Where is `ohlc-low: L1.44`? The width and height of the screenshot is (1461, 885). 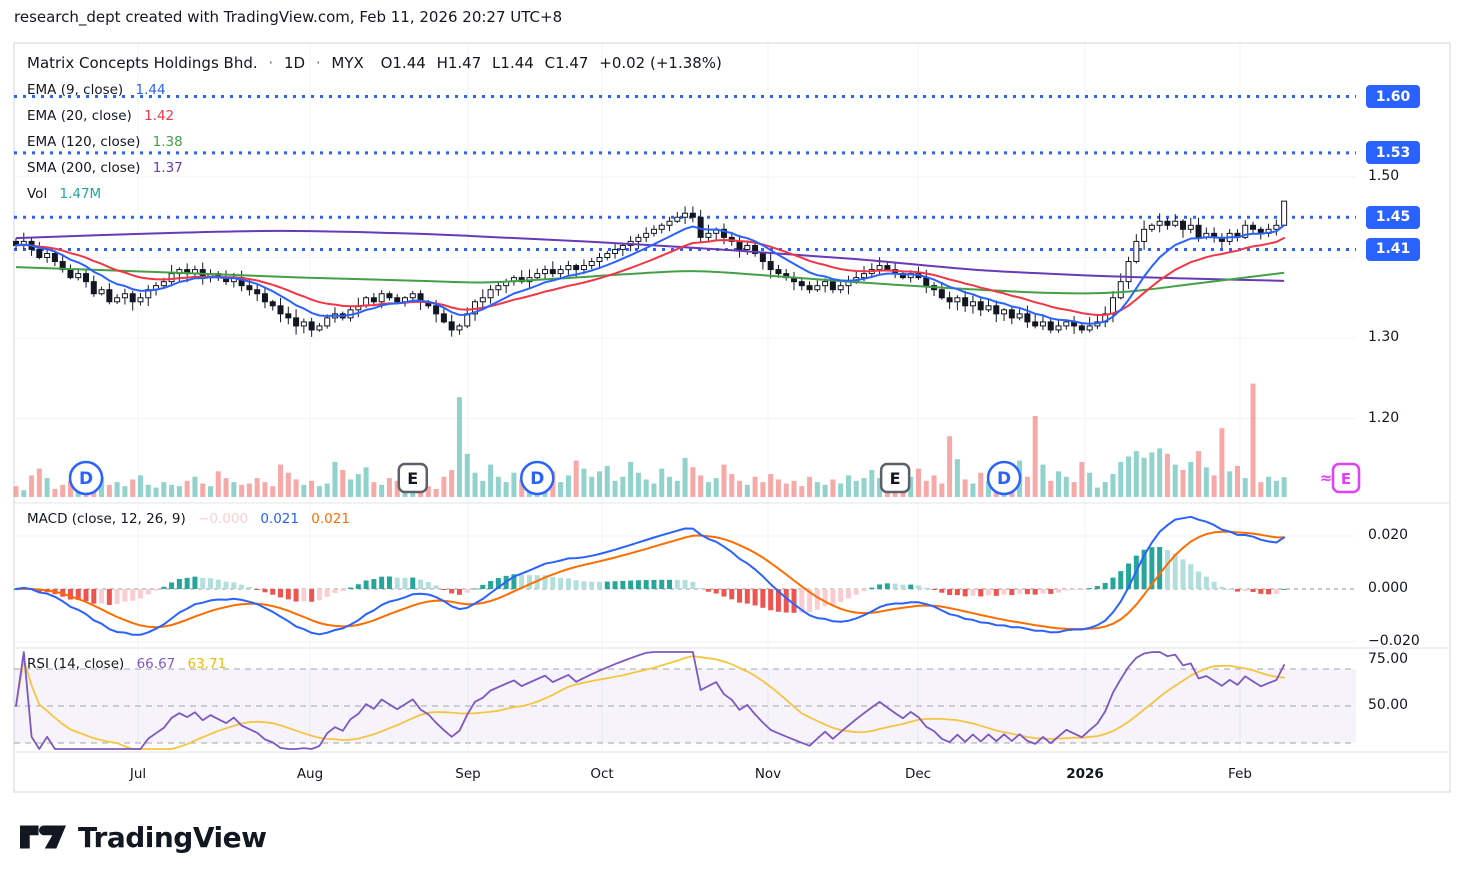
ohlc-low: L1.44 is located at coordinates (513, 63).